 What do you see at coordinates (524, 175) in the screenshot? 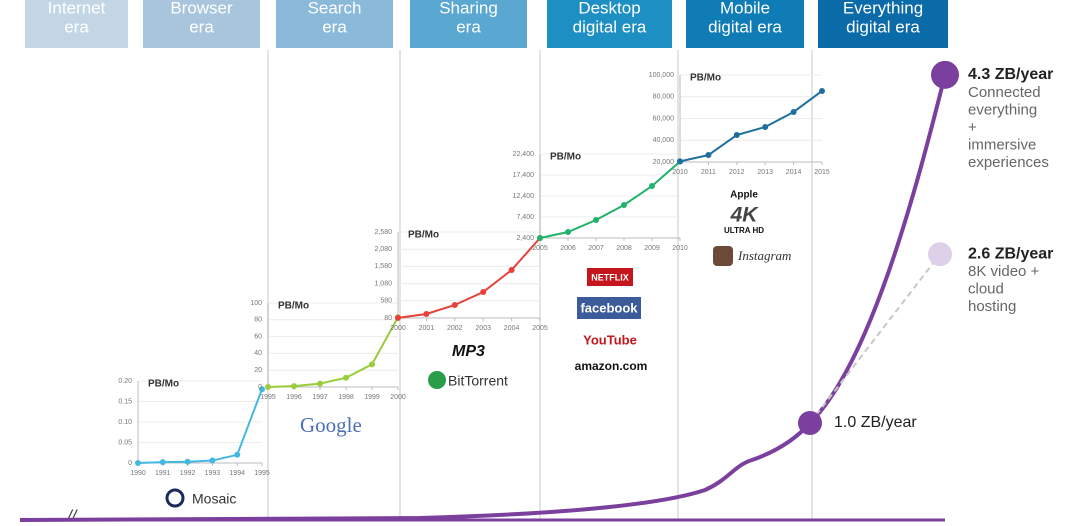
I see `y-tick-label: 17,400` at bounding box center [524, 175].